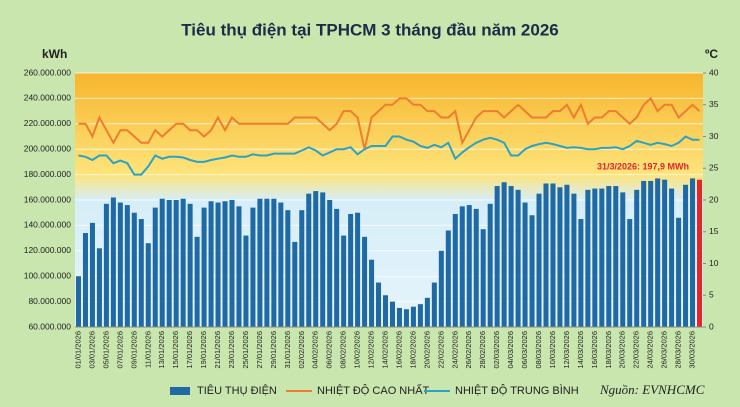  I want to click on x-tick-label: 11/01/2026, so click(147, 349).